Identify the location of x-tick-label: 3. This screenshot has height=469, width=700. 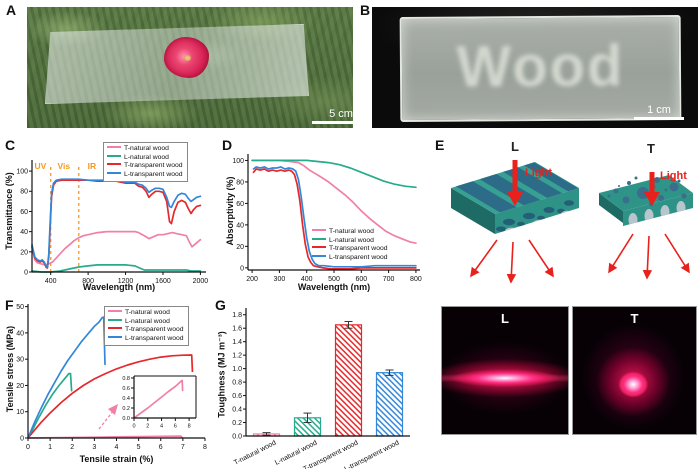
(94, 447).